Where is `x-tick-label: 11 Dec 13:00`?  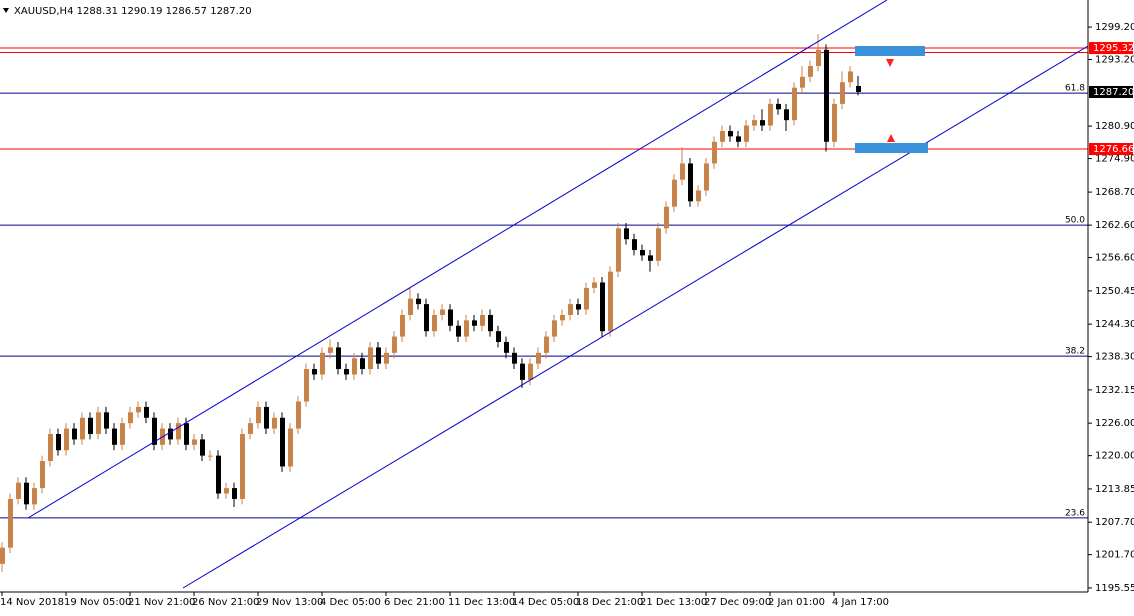
x-tick-label: 11 Dec 13:00 is located at coordinates (481, 602).